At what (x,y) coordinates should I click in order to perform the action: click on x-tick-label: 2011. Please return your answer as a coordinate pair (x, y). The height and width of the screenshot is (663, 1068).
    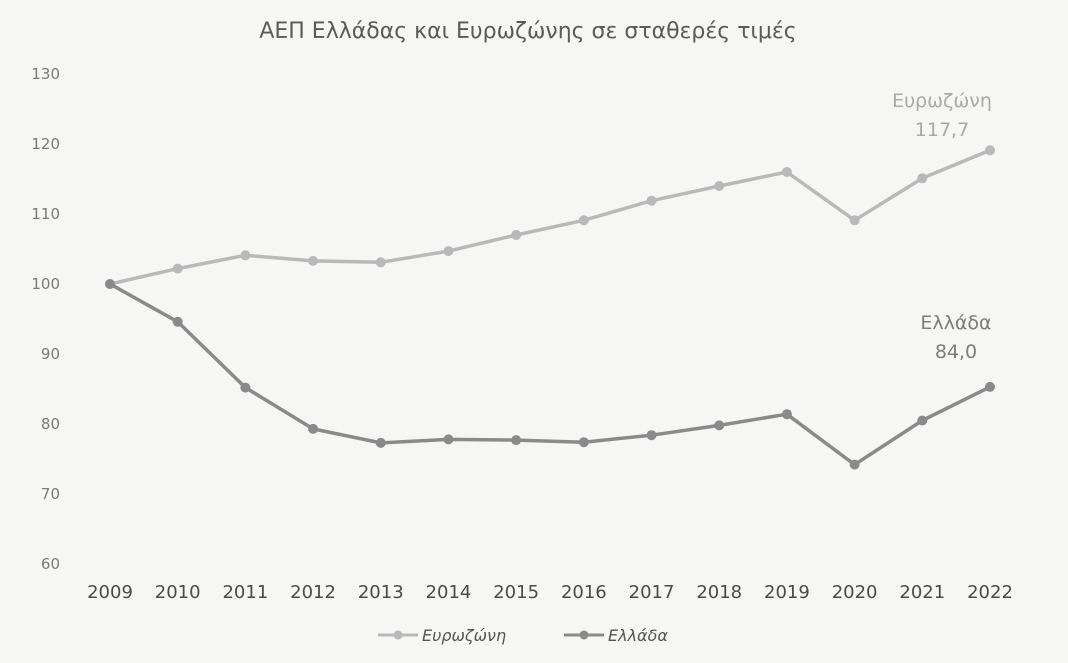
    Looking at the image, I should click on (245, 592).